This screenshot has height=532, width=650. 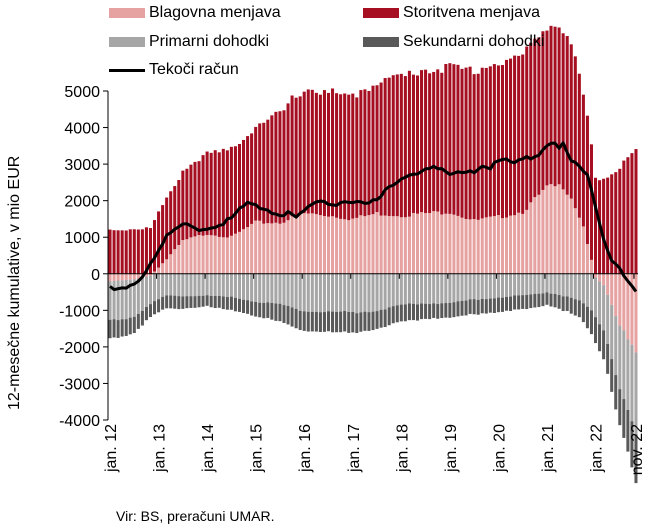 What do you see at coordinates (215, 12) in the screenshot?
I see `legend-label-blagovna: Blagovna menjava` at bounding box center [215, 12].